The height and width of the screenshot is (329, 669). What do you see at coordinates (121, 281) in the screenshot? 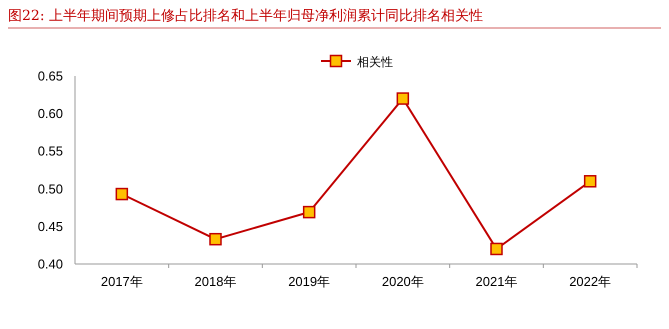
I see `x-tick-label: 2017年` at bounding box center [121, 281].